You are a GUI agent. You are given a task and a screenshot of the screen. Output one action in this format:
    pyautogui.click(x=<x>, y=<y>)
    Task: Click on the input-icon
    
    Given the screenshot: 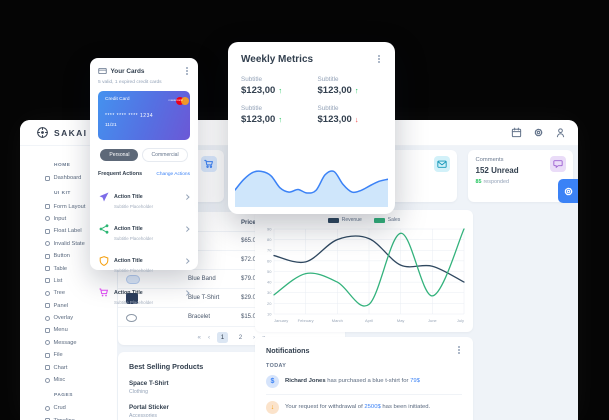 What is the action you would take?
    pyautogui.click(x=47, y=219)
    